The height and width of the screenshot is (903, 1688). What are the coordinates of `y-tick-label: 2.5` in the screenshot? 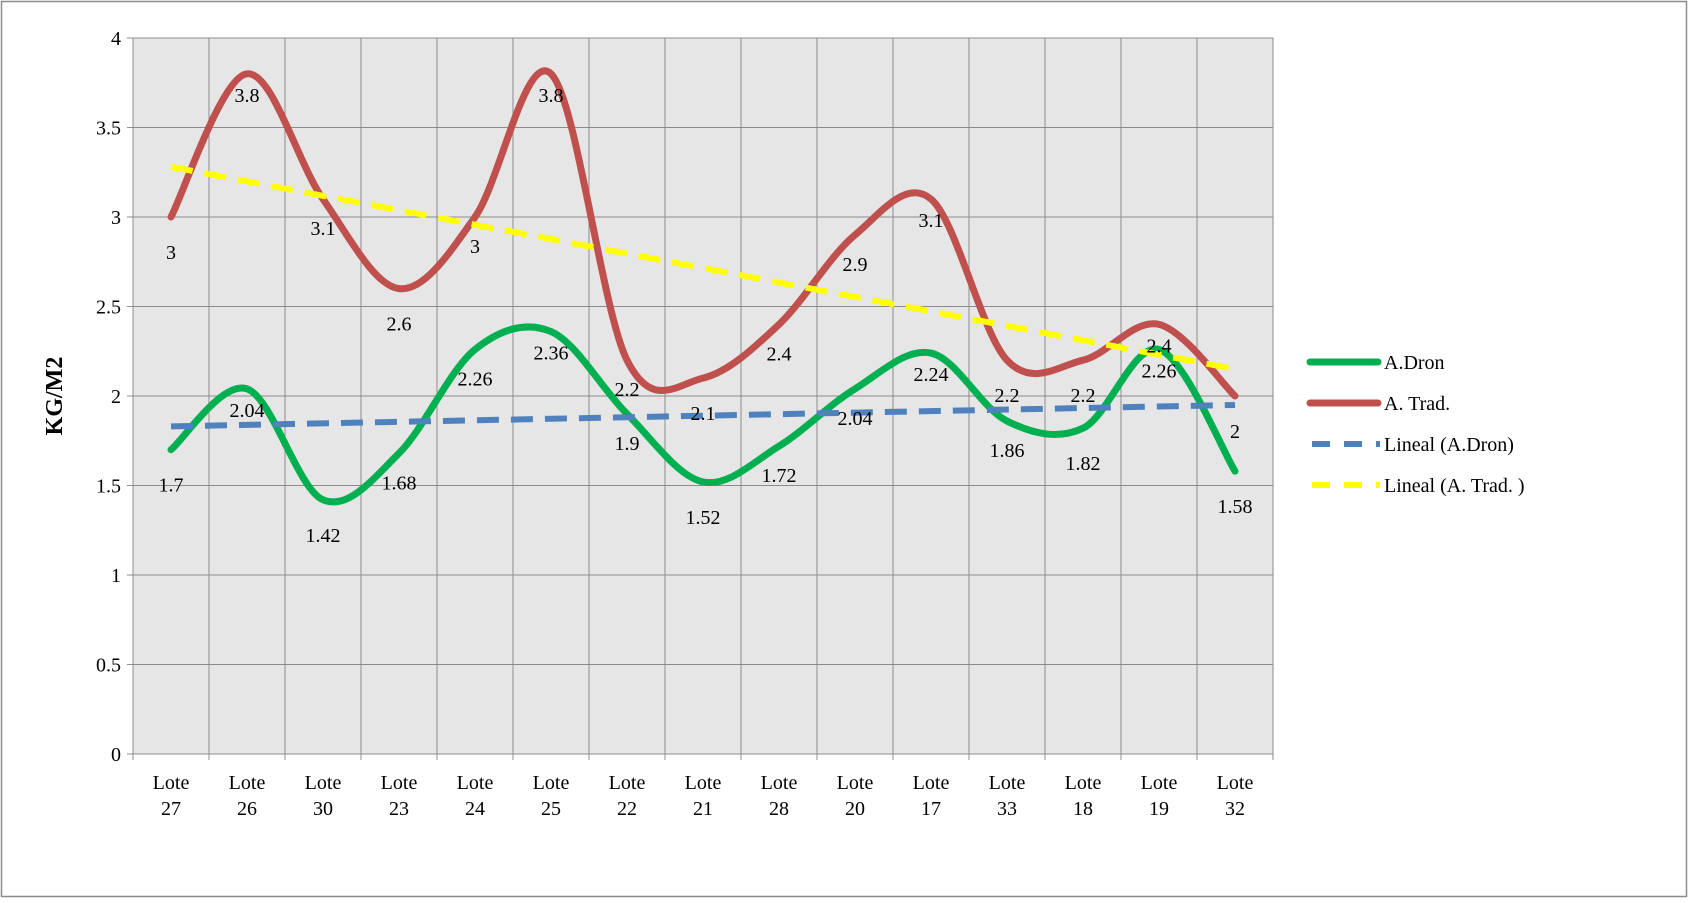 It's located at (108, 308).